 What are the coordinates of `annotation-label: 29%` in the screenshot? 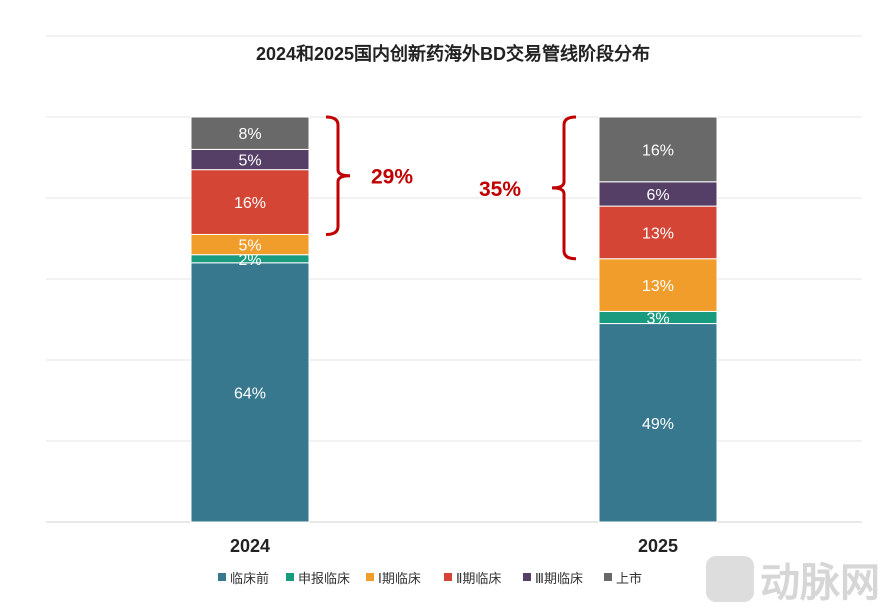 It's located at (392, 177).